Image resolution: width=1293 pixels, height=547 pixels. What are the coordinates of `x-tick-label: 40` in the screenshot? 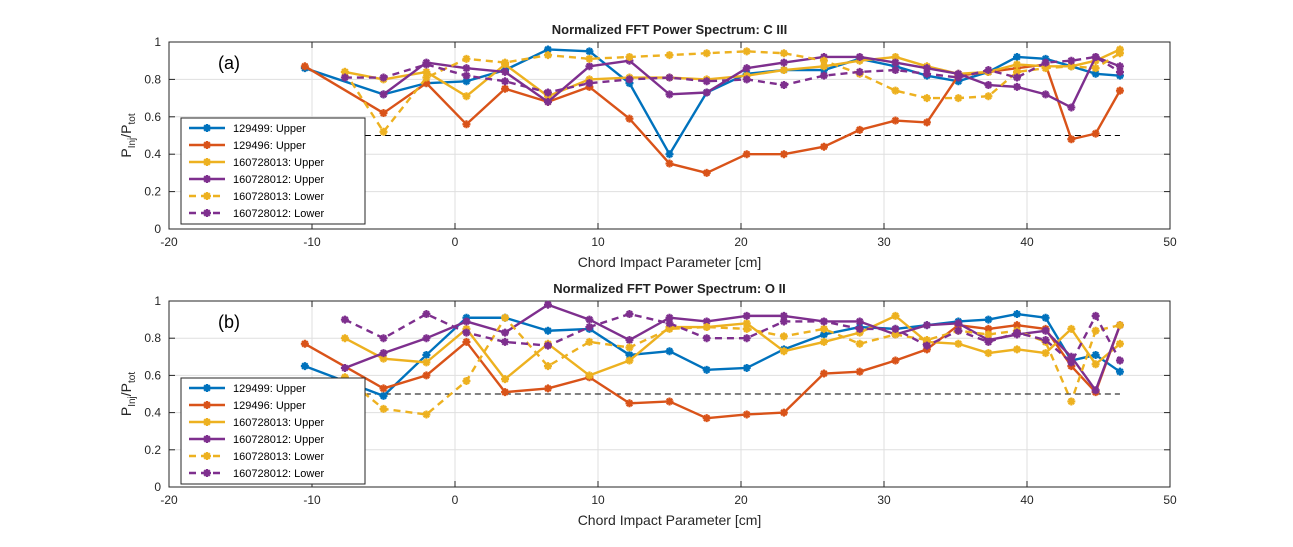 It's located at (1027, 500).